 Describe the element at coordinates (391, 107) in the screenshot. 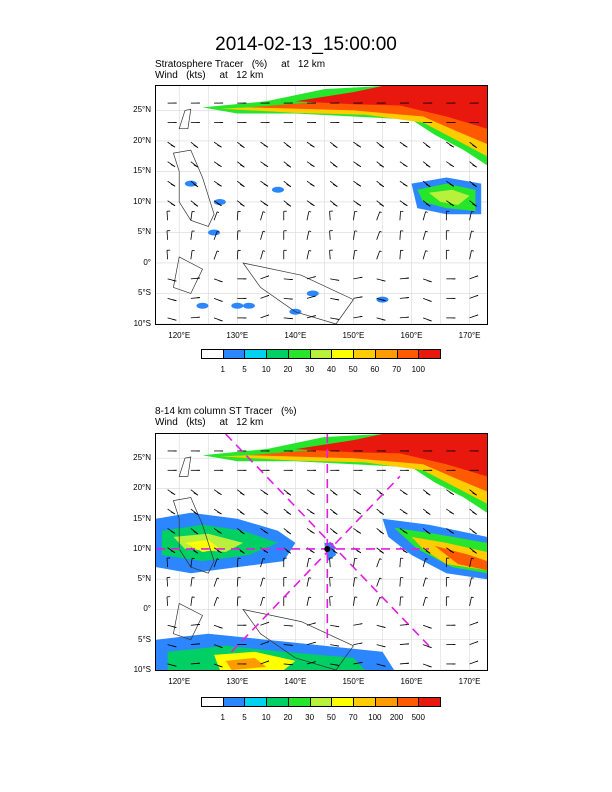

I see `tracer-contour` at that location.